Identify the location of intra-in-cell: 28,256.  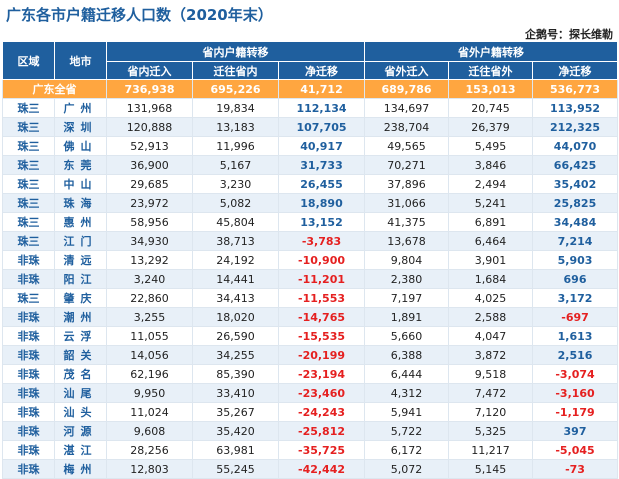
(149, 450).